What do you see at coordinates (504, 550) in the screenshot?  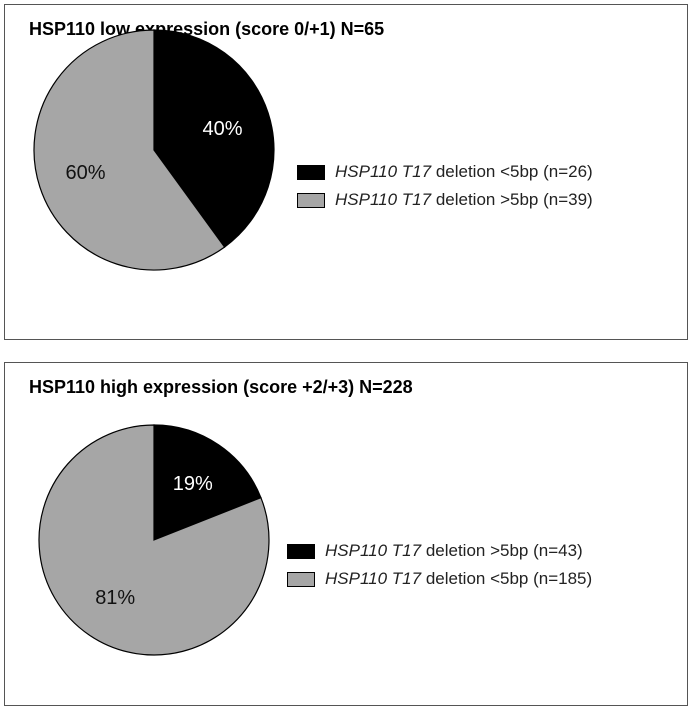 I see `legend-label: deletion >5bp (n=43)` at bounding box center [504, 550].